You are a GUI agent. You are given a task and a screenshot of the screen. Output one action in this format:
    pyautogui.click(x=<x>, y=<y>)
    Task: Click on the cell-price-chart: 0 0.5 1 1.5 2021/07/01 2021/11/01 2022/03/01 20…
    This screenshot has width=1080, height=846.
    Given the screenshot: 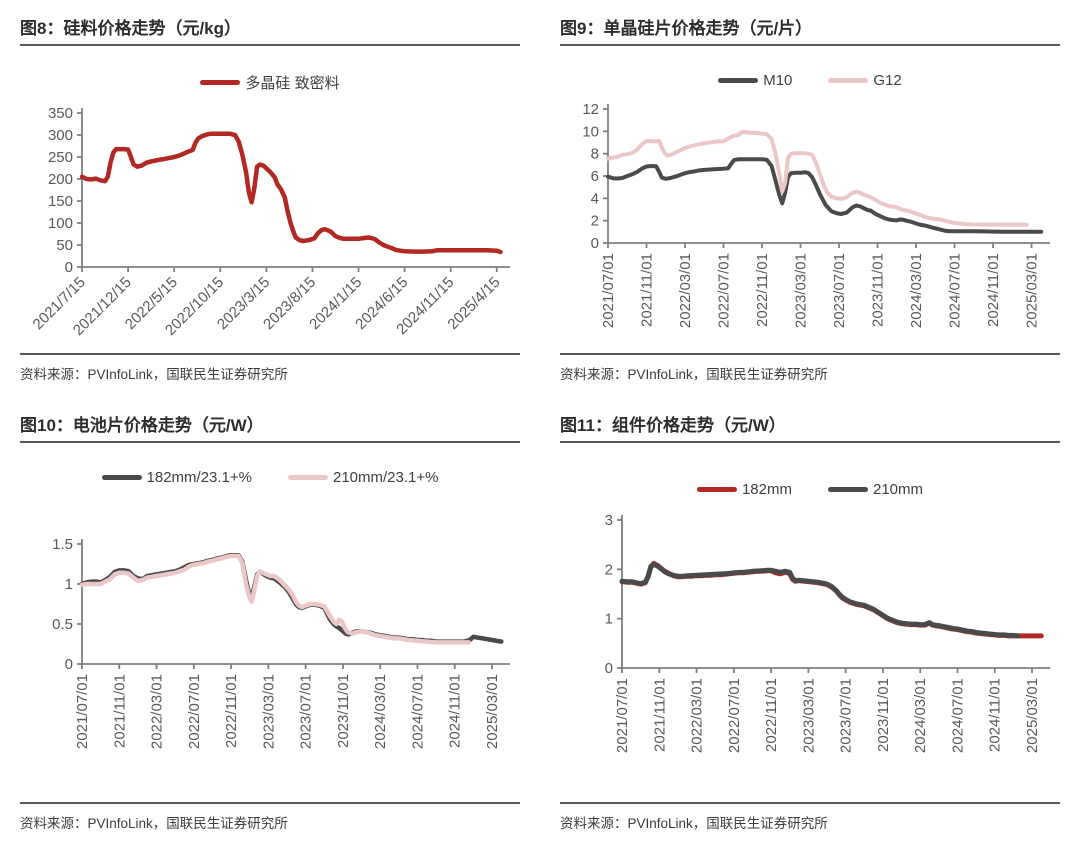 What is the action you would take?
    pyautogui.click(x=281, y=642)
    